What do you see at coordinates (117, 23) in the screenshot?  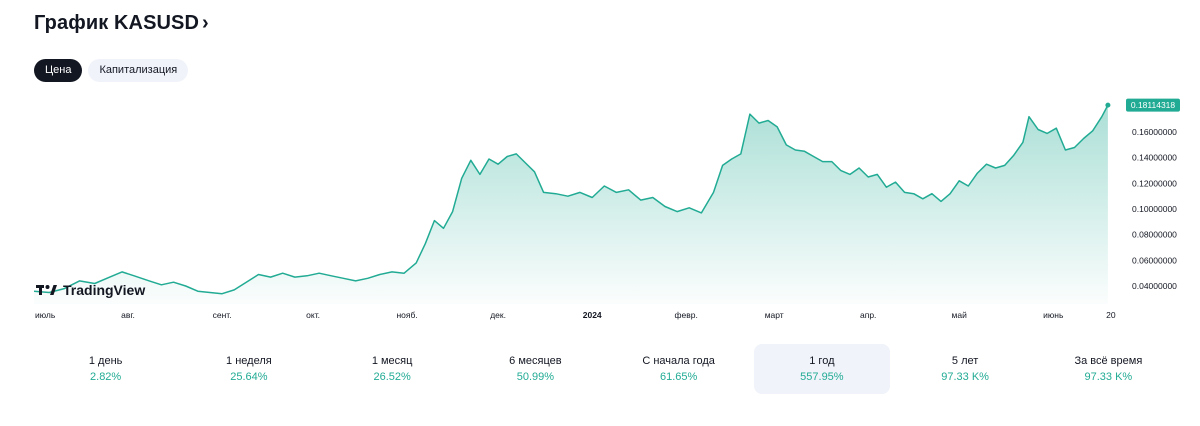 I see `page-title-text: График KASUSD` at bounding box center [117, 23].